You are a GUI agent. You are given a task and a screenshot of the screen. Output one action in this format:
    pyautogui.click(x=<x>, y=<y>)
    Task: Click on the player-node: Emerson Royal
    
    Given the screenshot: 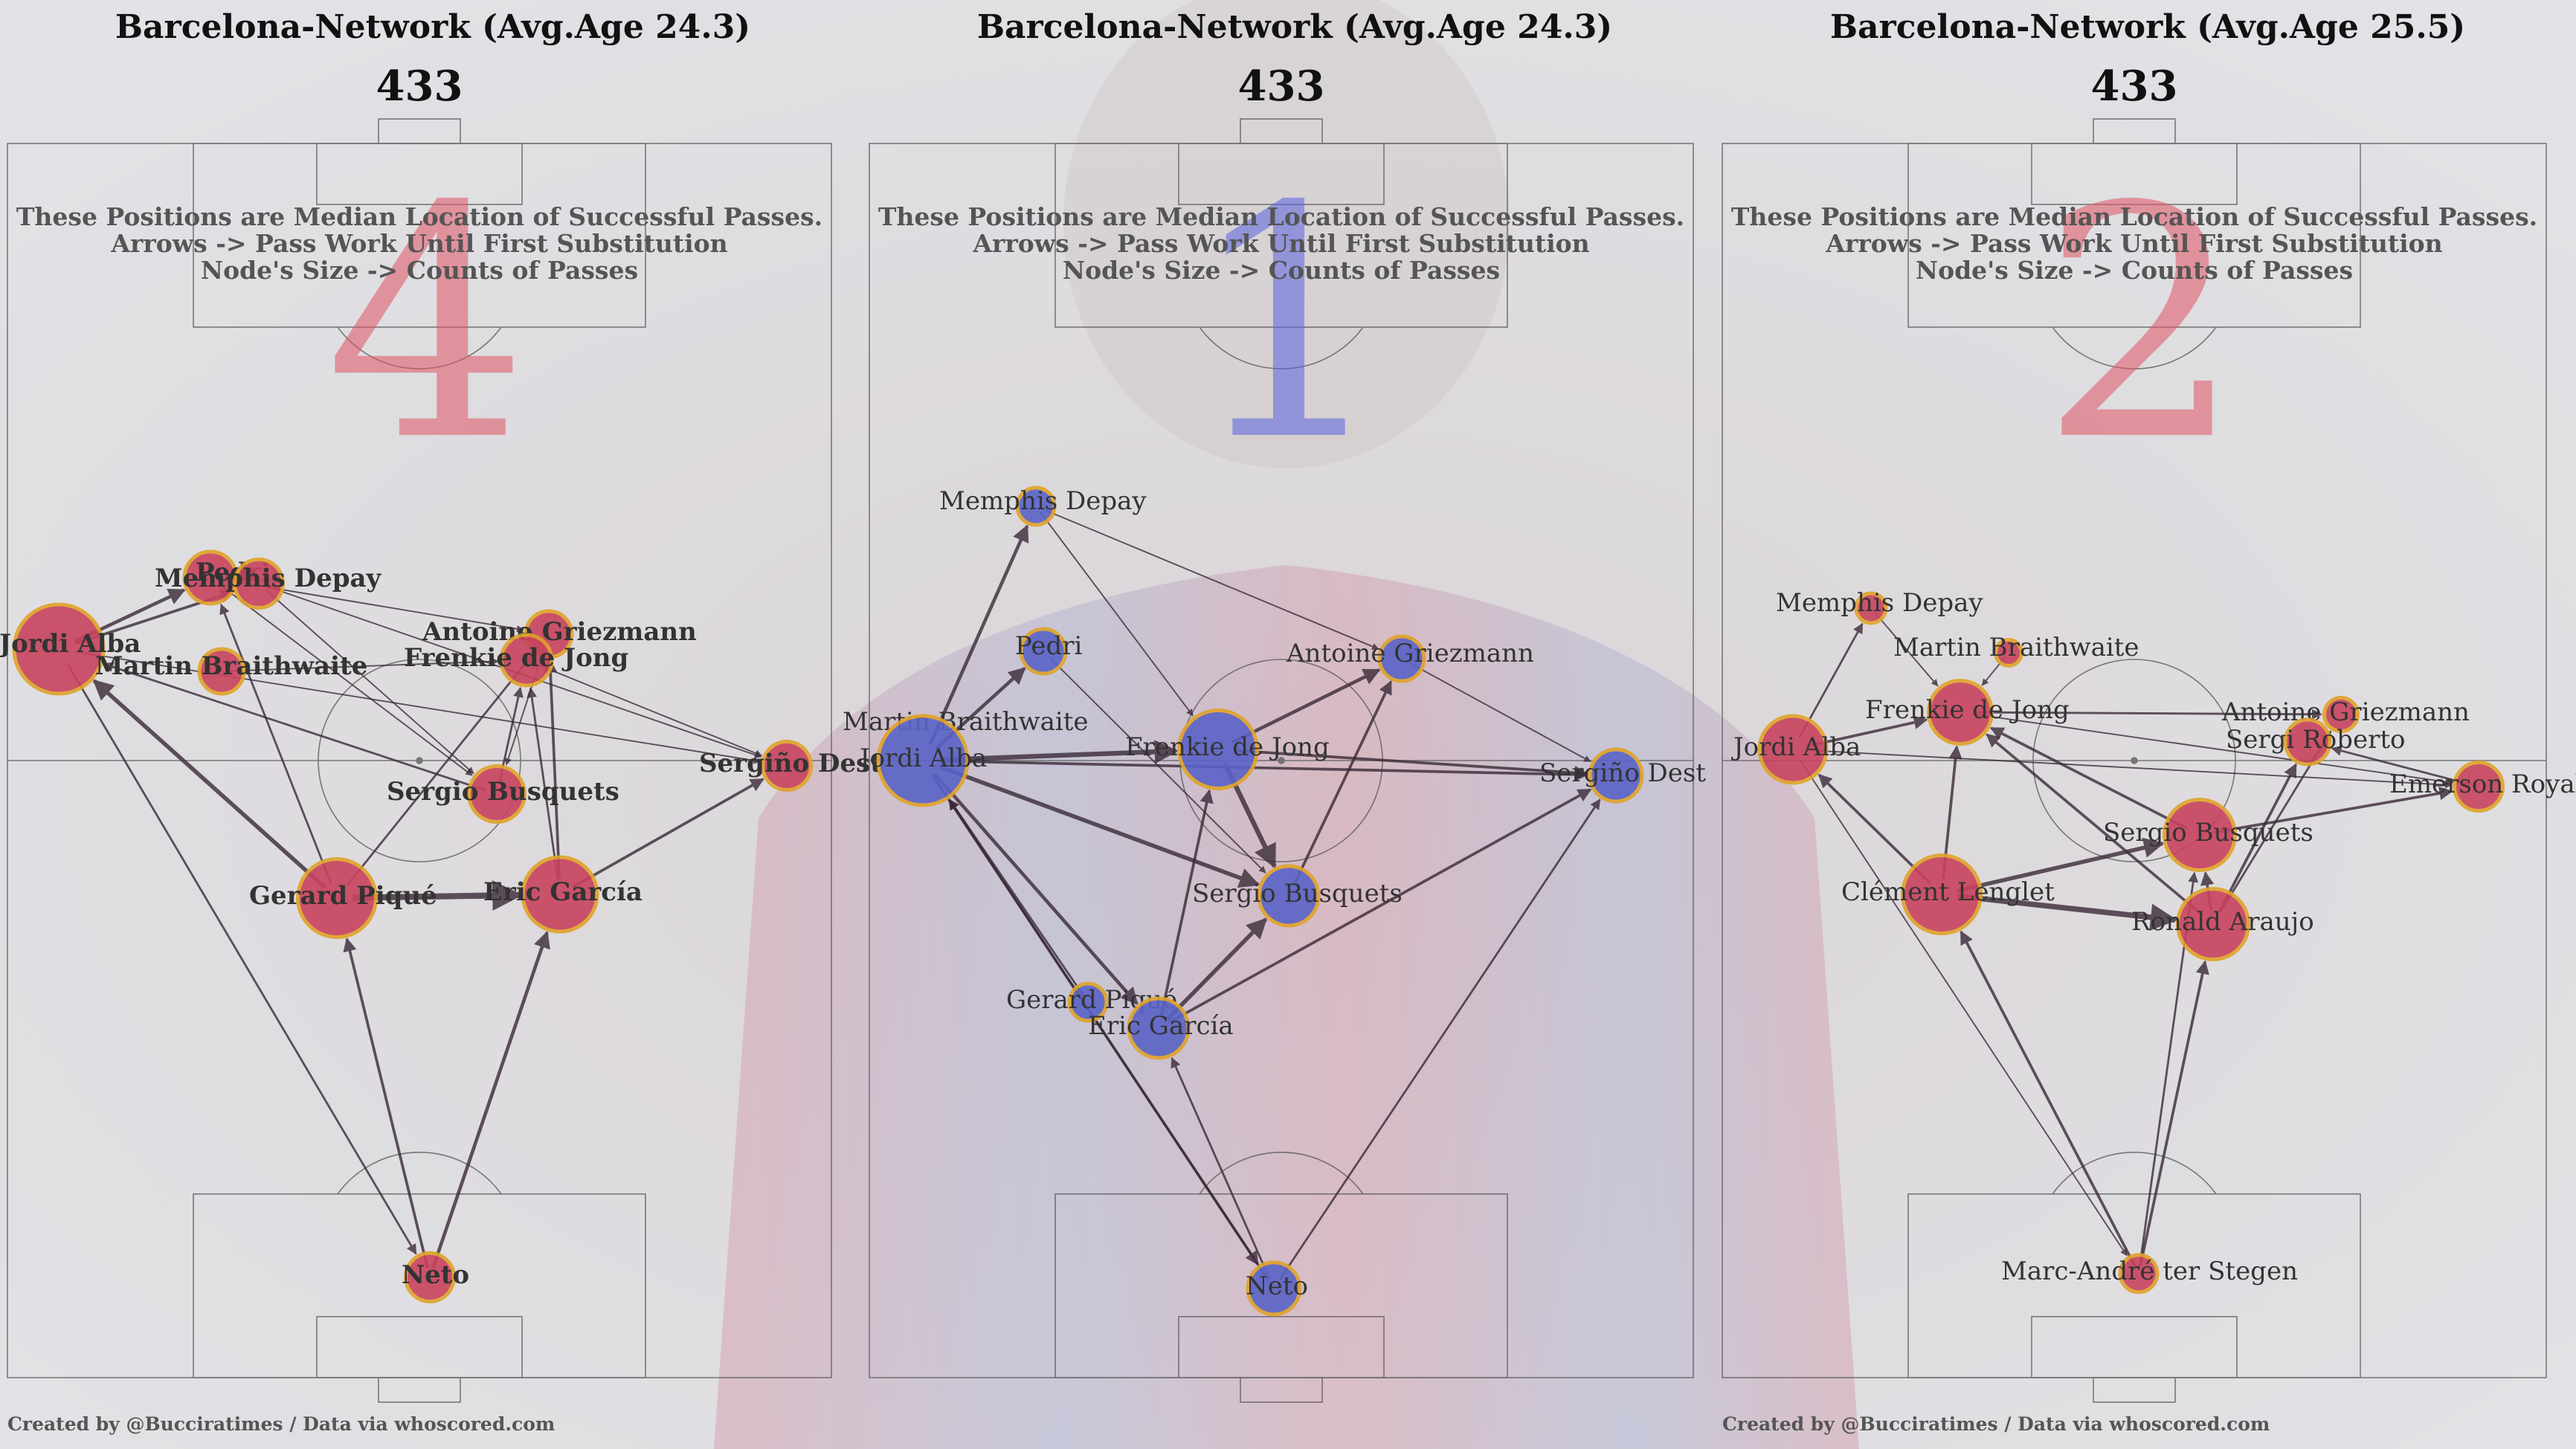 What is the action you would take?
    pyautogui.click(x=2482, y=787)
    